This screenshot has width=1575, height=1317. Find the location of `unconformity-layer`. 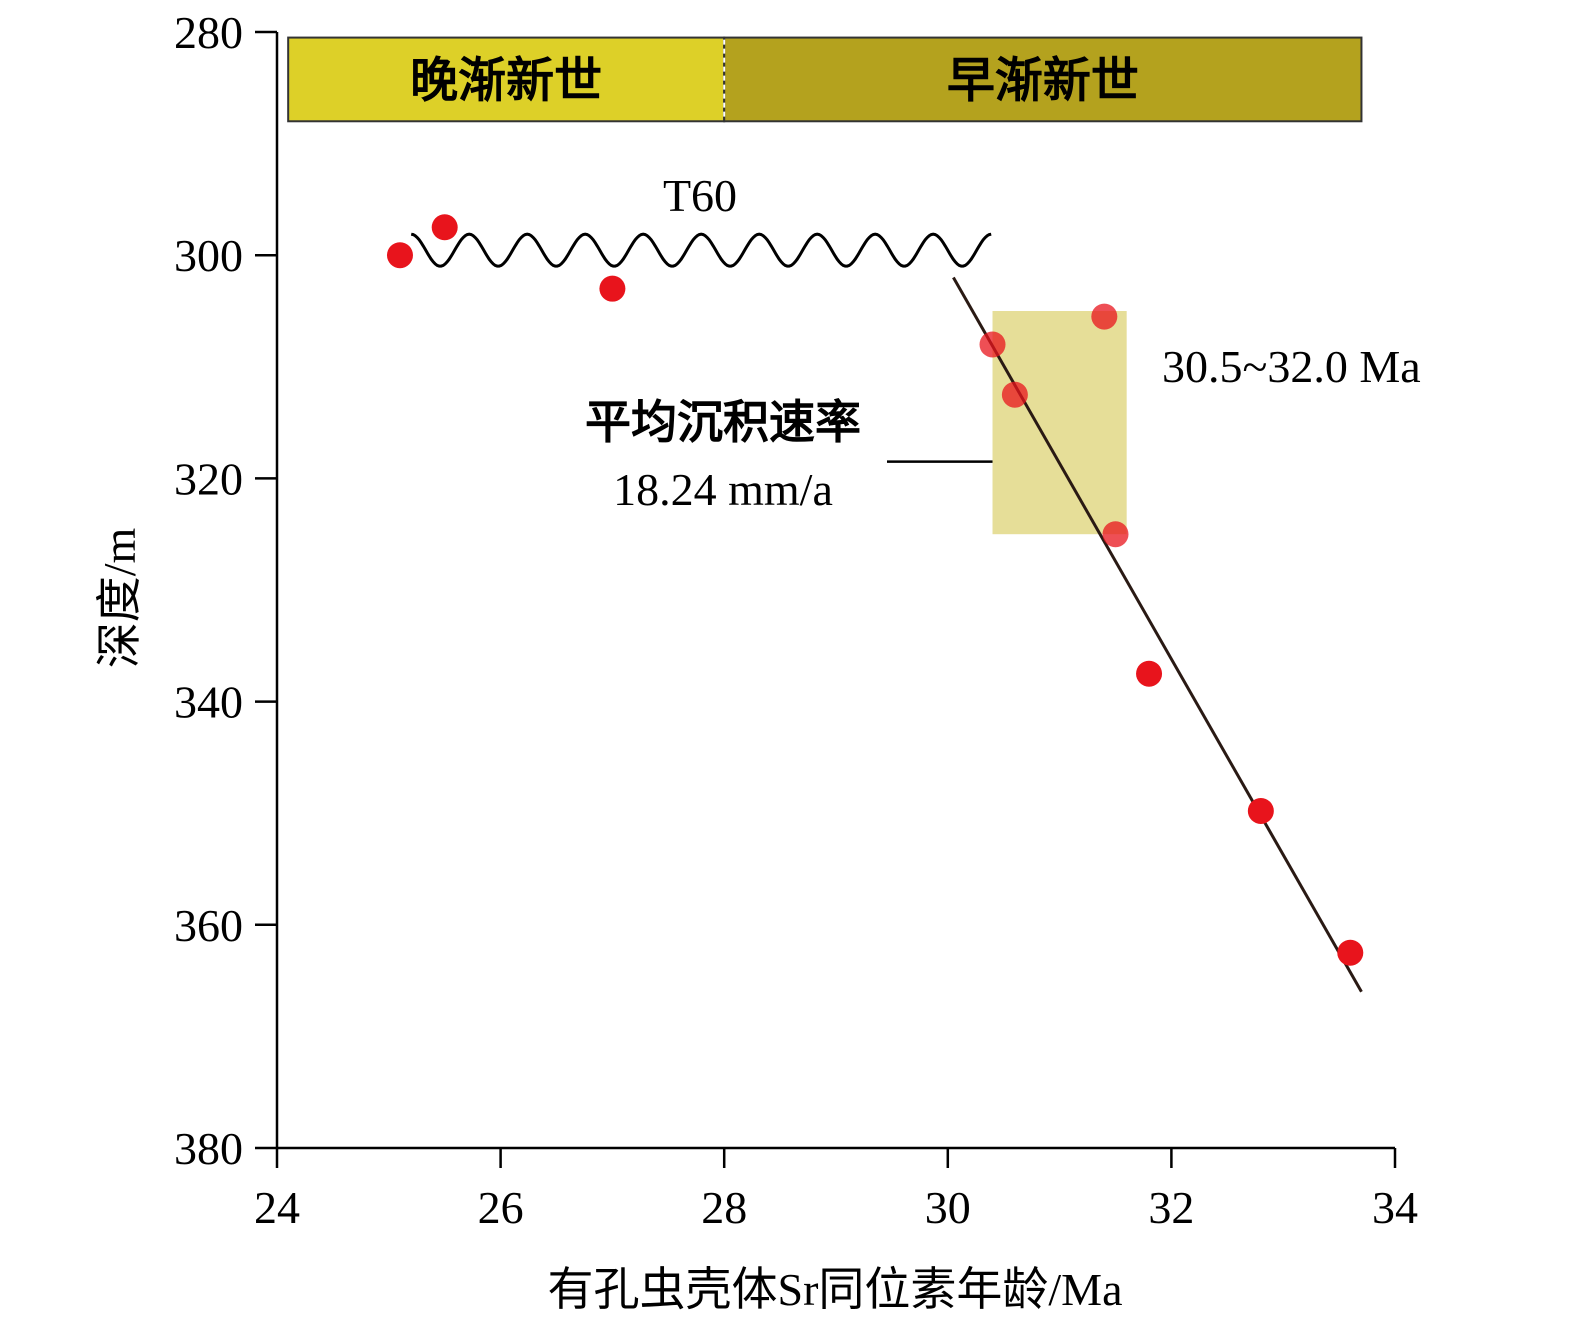

unconformity-layer is located at coordinates (701, 250).